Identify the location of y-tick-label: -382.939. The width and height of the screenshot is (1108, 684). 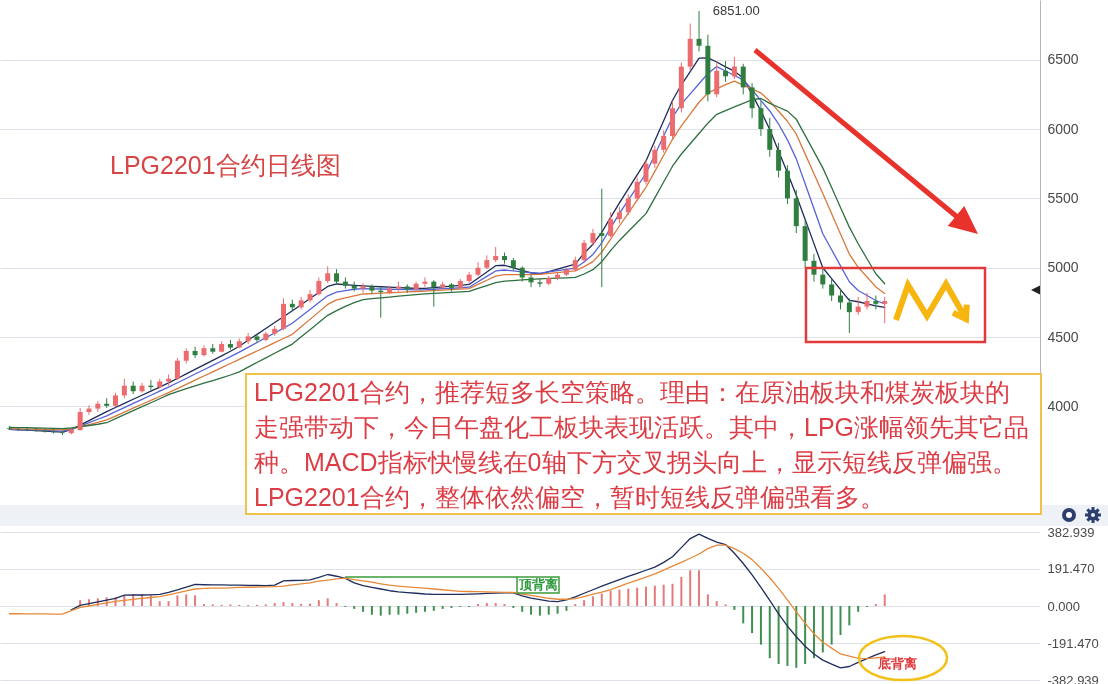
(1073, 678).